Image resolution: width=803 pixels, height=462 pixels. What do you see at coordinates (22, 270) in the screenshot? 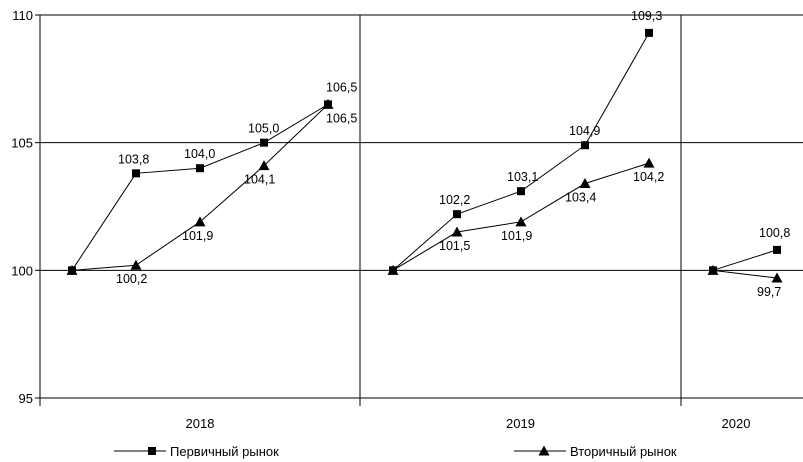
I see `y-tick-label: 100` at bounding box center [22, 270].